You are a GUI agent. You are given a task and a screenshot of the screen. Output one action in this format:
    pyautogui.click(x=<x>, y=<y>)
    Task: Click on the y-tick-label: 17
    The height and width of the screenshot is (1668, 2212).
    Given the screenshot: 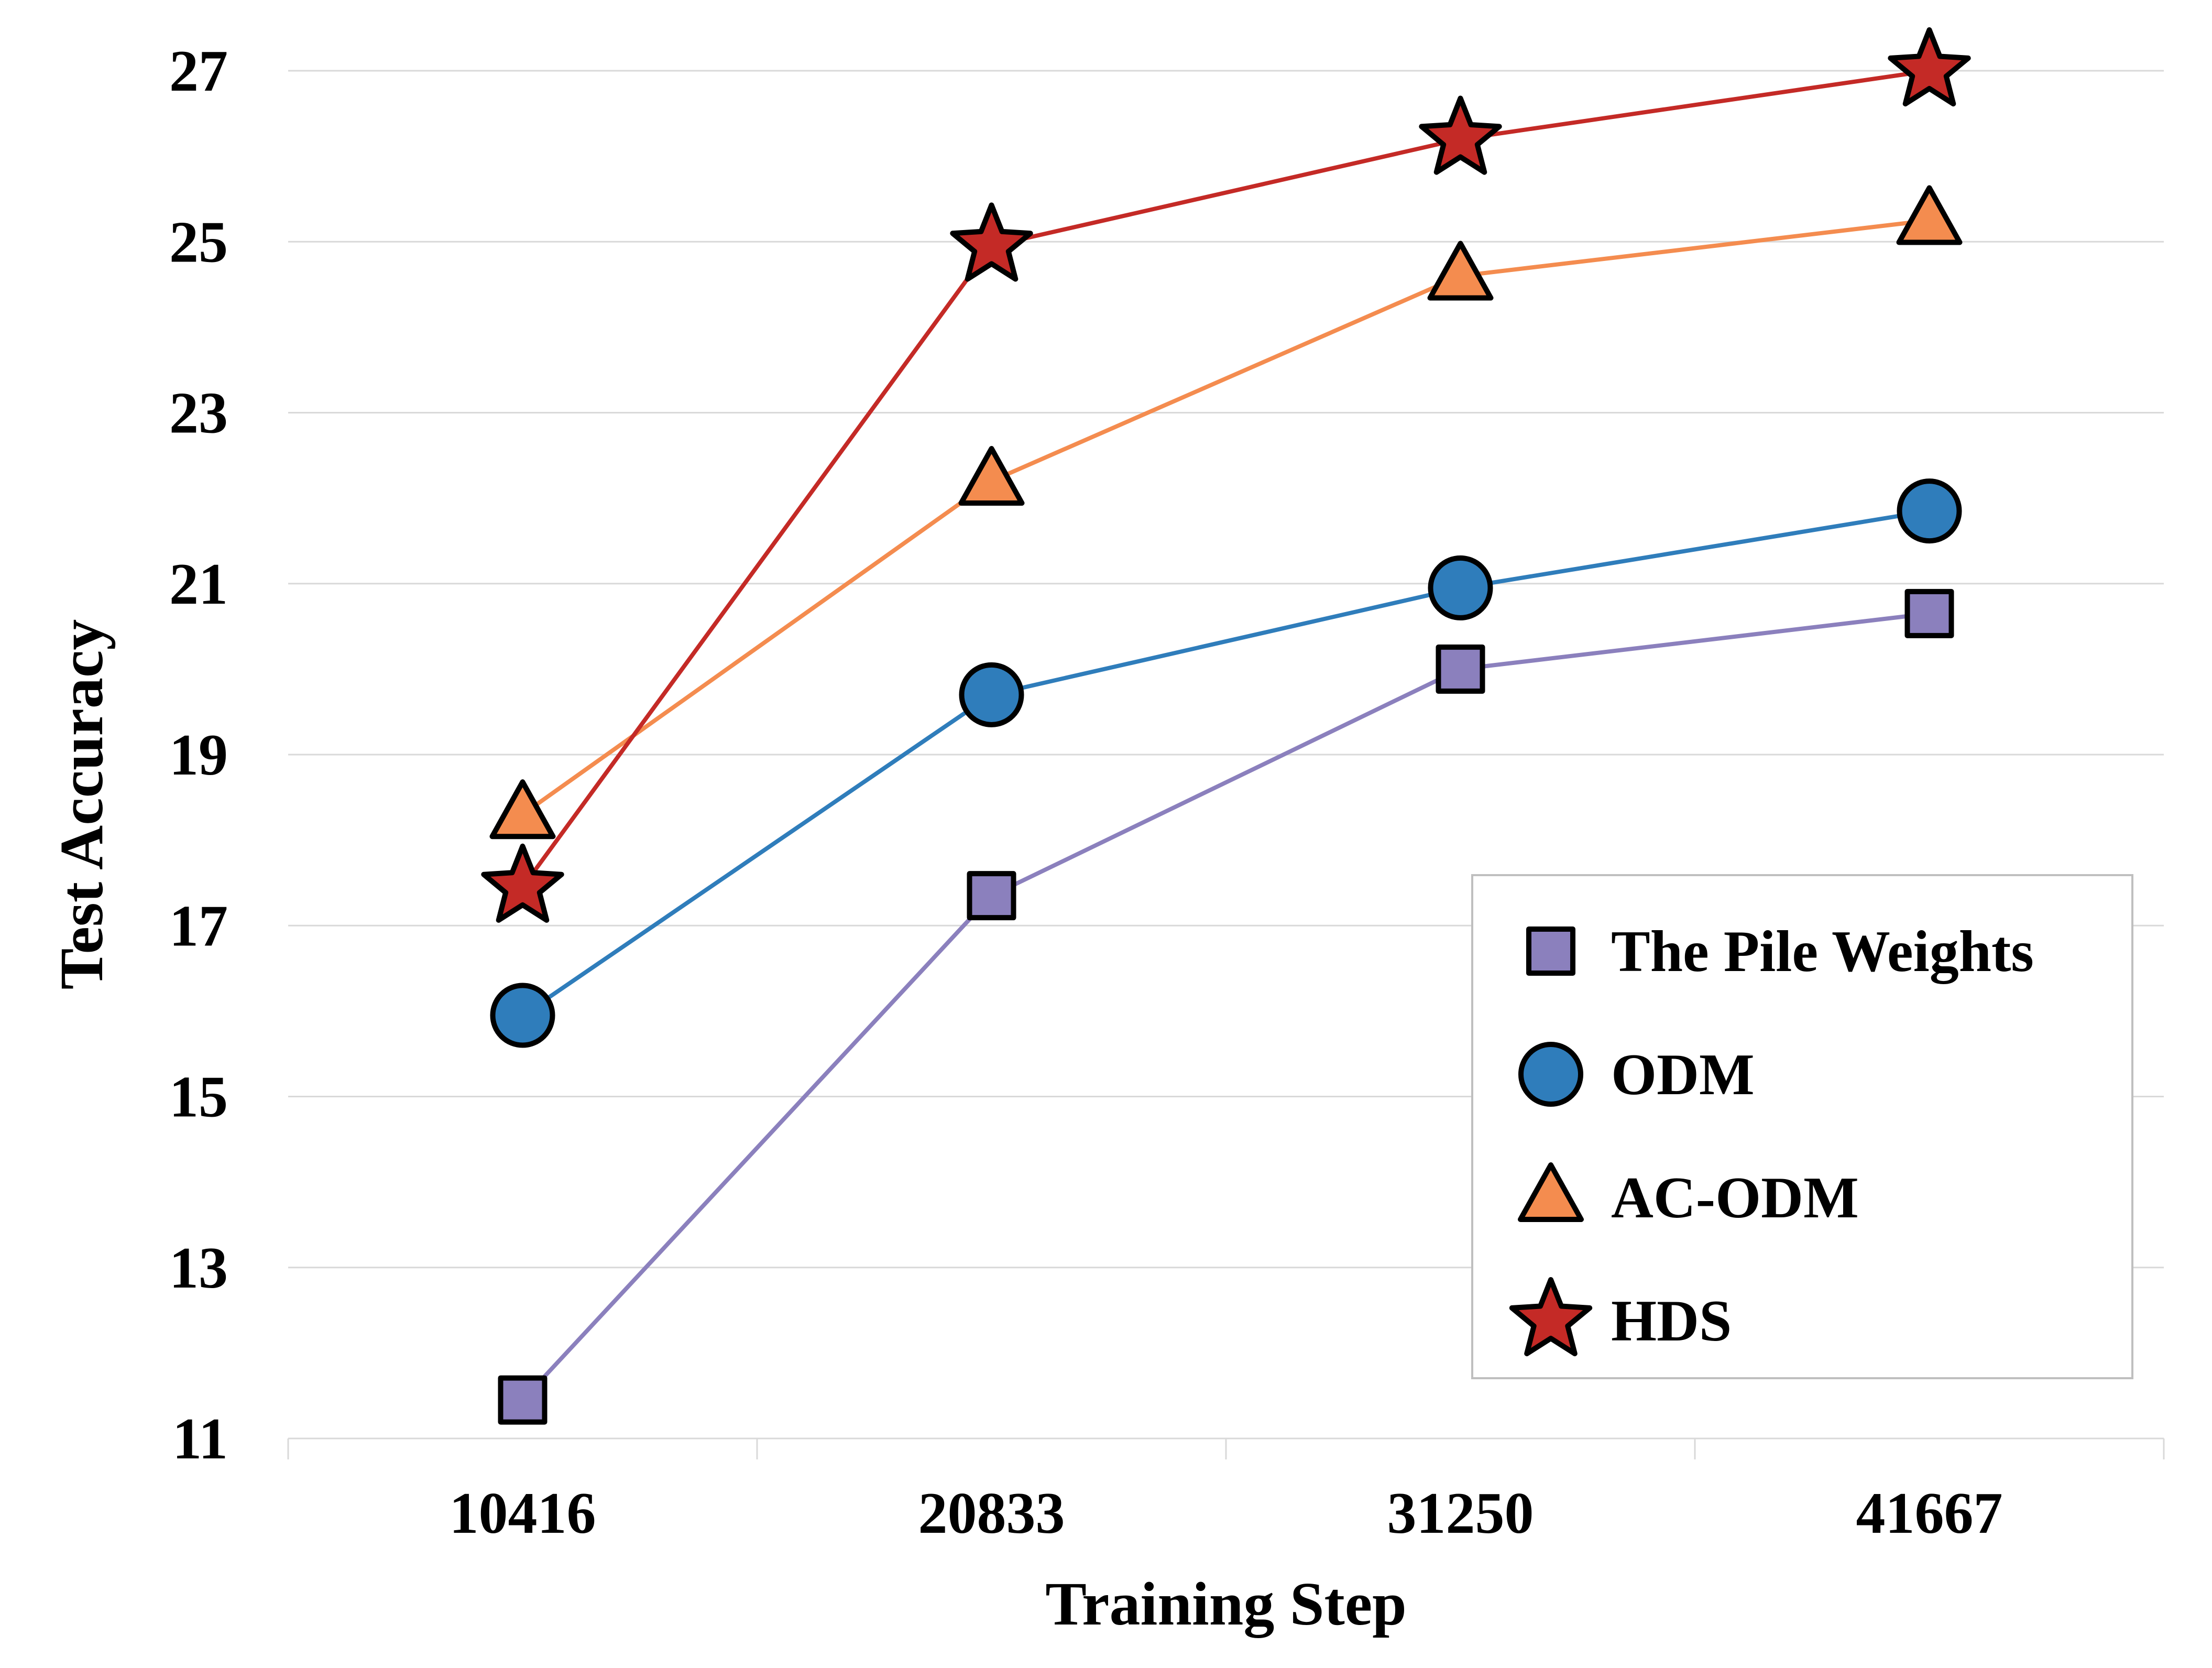 What is the action you would take?
    pyautogui.click(x=199, y=925)
    